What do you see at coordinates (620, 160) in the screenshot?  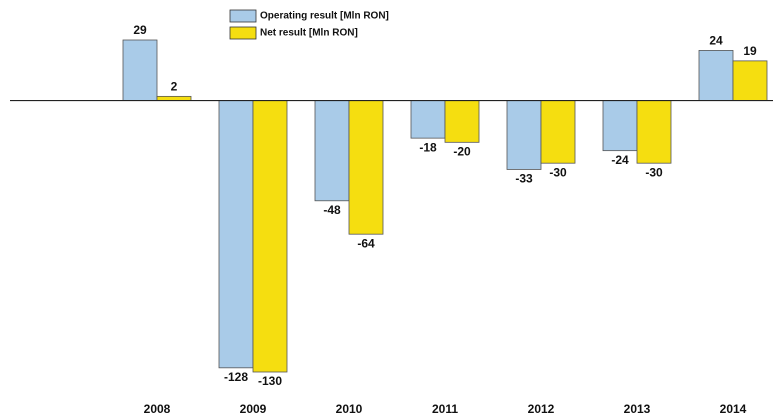 I see `value-label: -24` at bounding box center [620, 160].